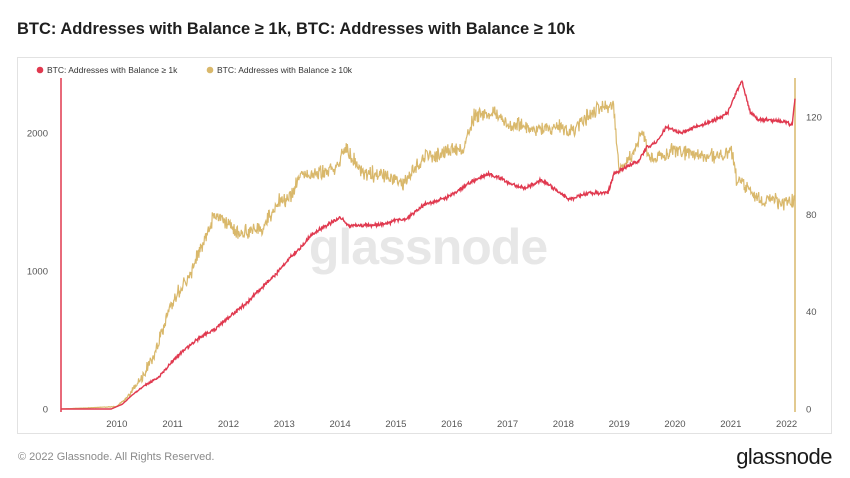 The width and height of the screenshot is (850, 478). I want to click on x-tick-label: 2021, so click(730, 424).